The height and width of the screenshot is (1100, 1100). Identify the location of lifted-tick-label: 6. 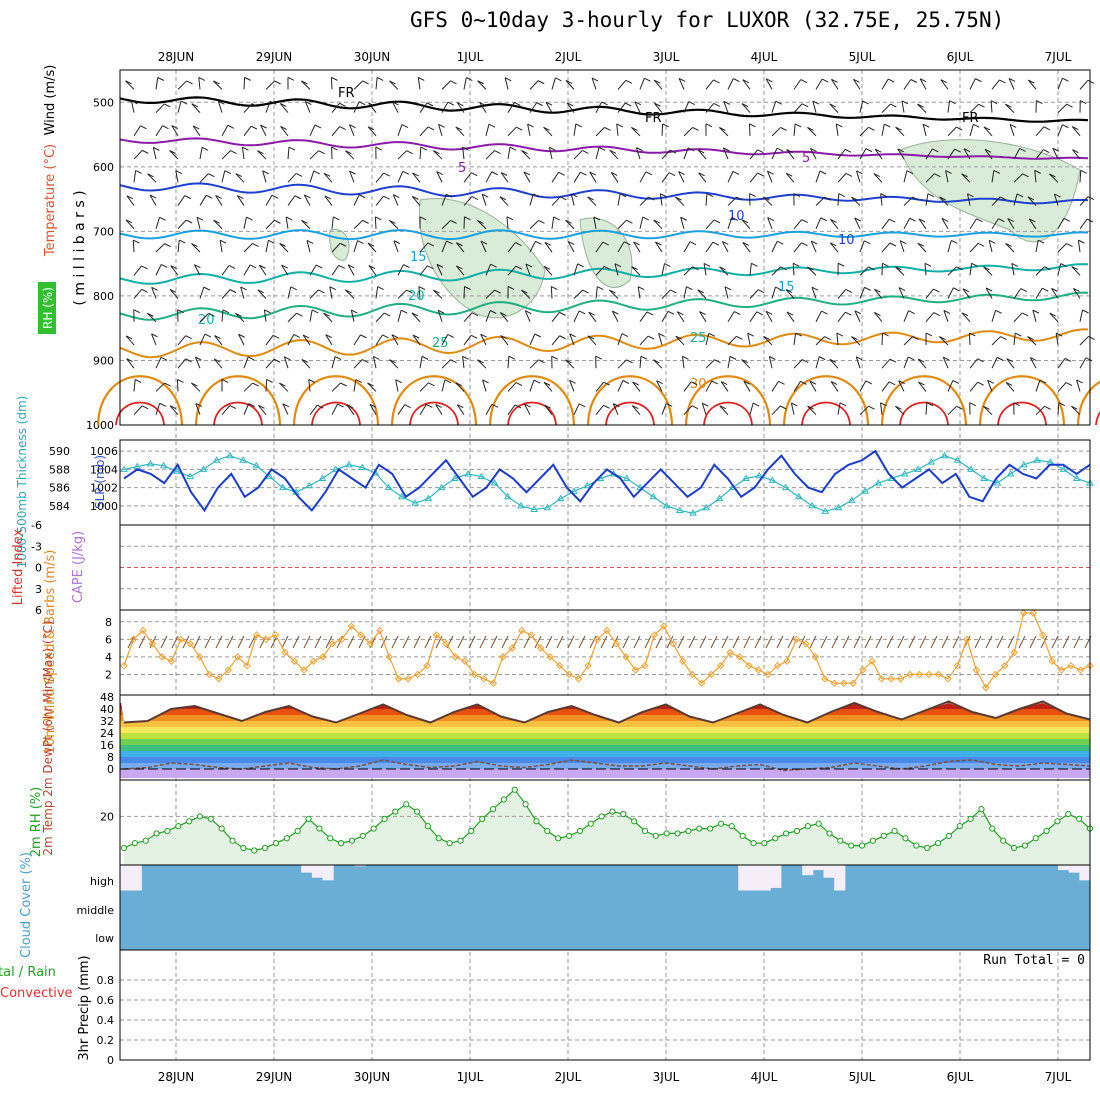
(38, 610).